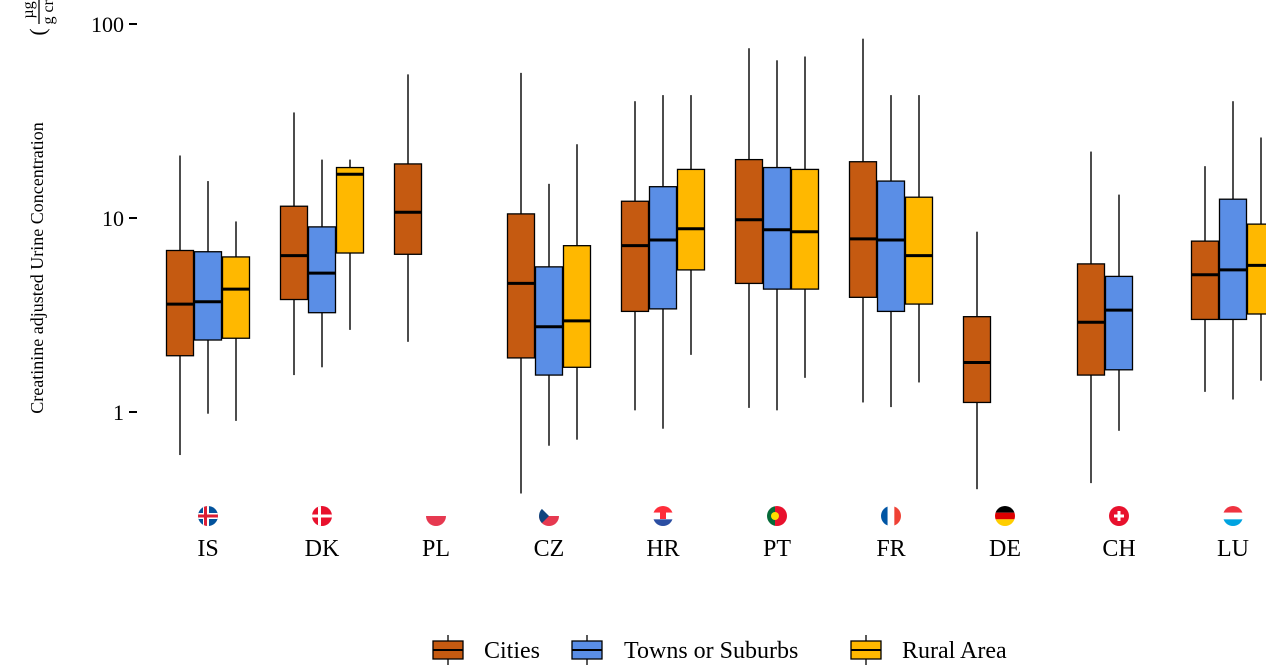 The width and height of the screenshot is (1266, 671). Describe the element at coordinates (322, 516) in the screenshot. I see `flag-denmark-icon` at that location.